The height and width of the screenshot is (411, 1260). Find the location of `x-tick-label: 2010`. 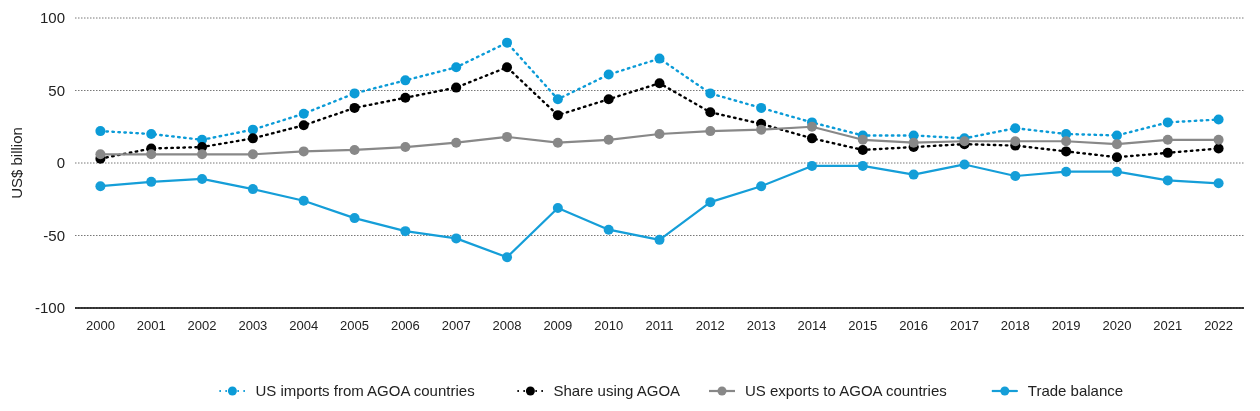

x-tick-label: 2010 is located at coordinates (609, 325).